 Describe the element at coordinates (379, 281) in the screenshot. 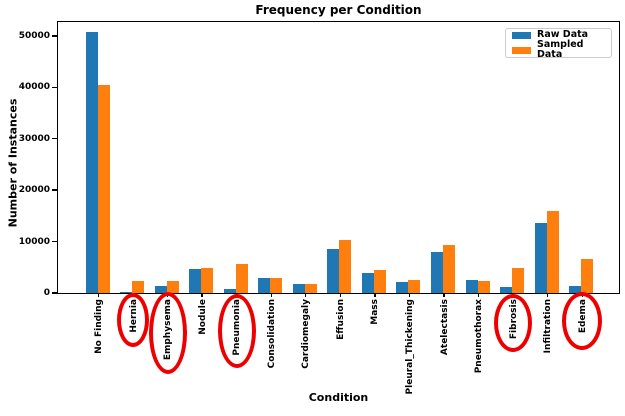

I see `bar-sampled-data-mass` at that location.